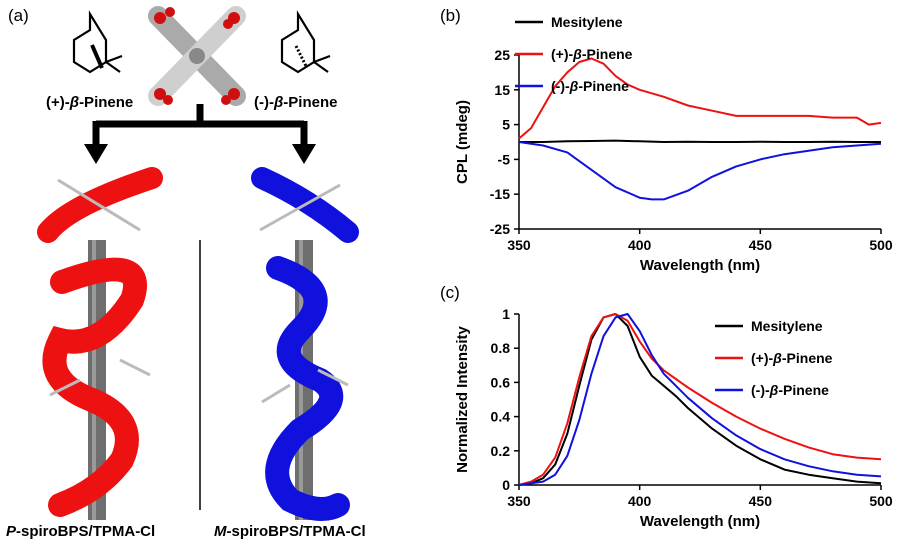 The height and width of the screenshot is (544, 897). I want to click on minus-pinene-structure-icon, so click(305, 42).